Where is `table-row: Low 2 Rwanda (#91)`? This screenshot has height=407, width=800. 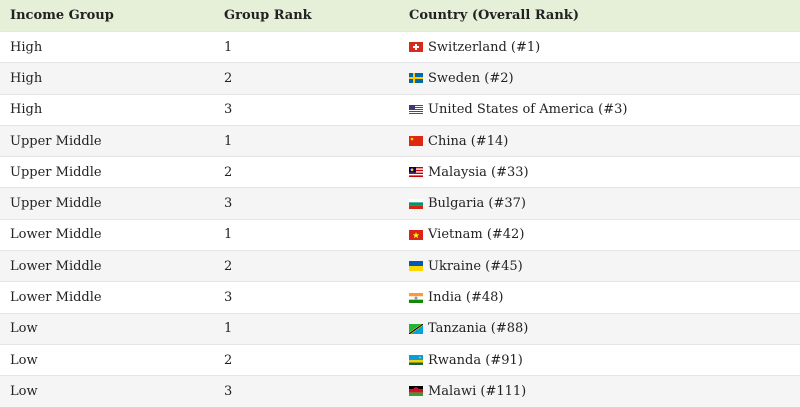 table-row: Low 2 Rwanda (#91) is located at coordinates (400, 359).